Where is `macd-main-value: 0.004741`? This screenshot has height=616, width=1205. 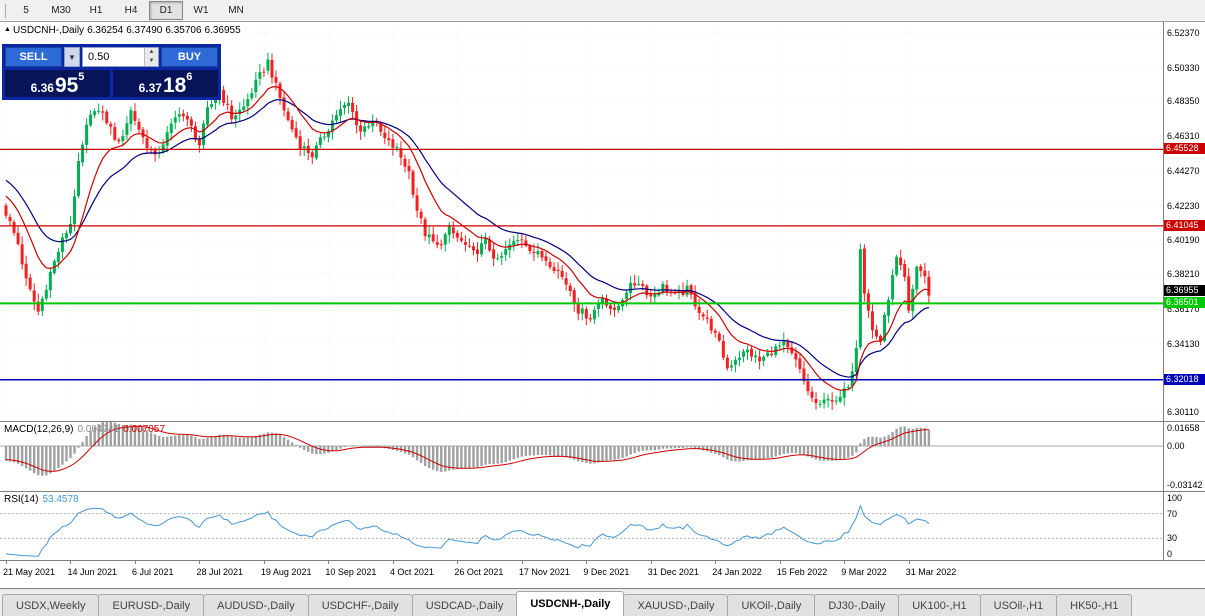 macd-main-value: 0.004741 is located at coordinates (98, 429).